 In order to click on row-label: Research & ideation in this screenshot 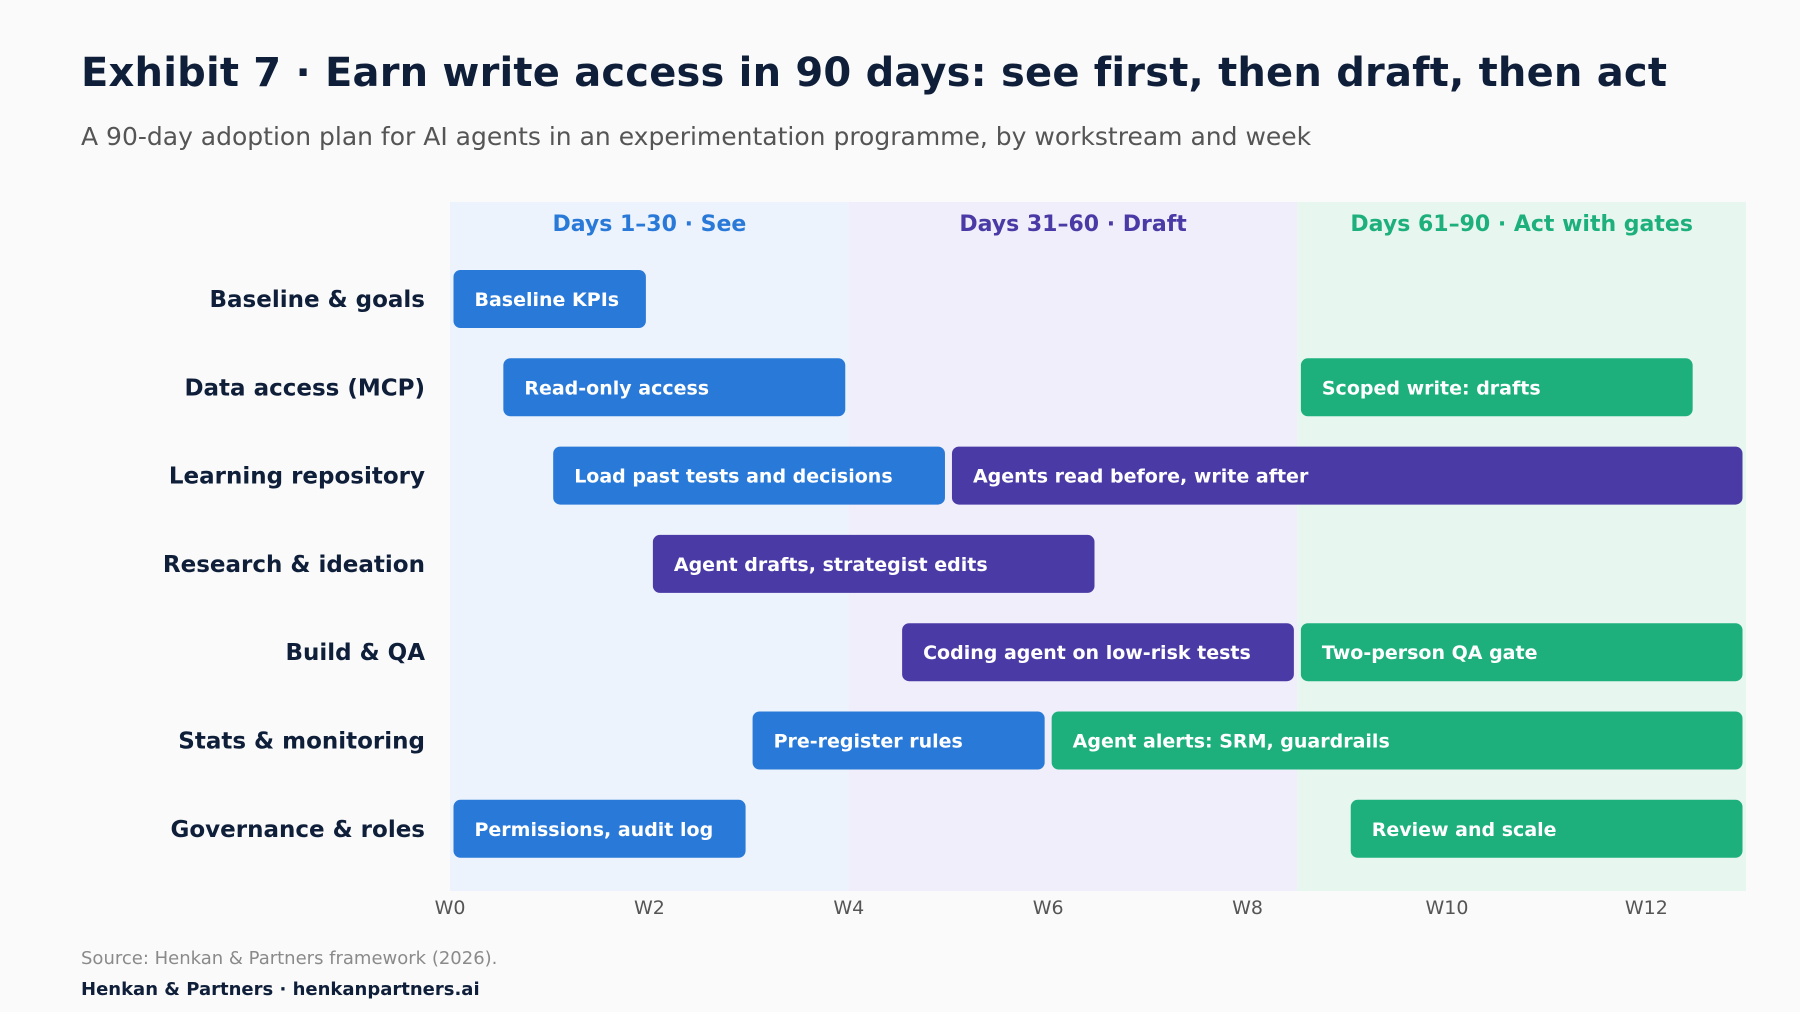, I will do `click(294, 565)`.